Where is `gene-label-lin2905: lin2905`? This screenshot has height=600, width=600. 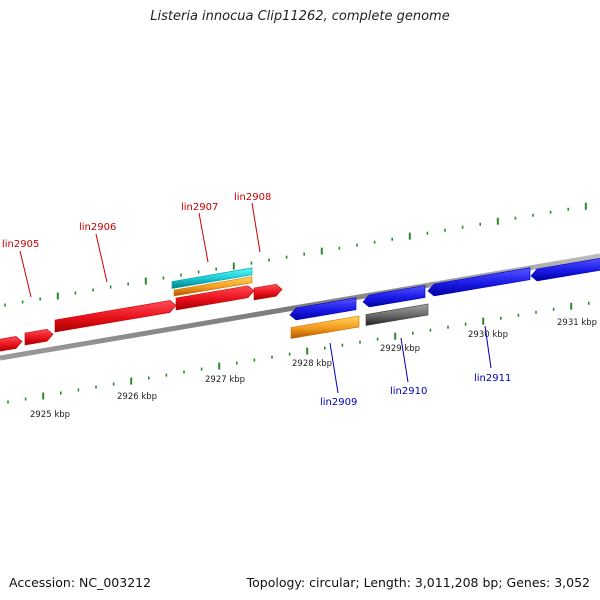 gene-label-lin2905: lin2905 is located at coordinates (20, 244).